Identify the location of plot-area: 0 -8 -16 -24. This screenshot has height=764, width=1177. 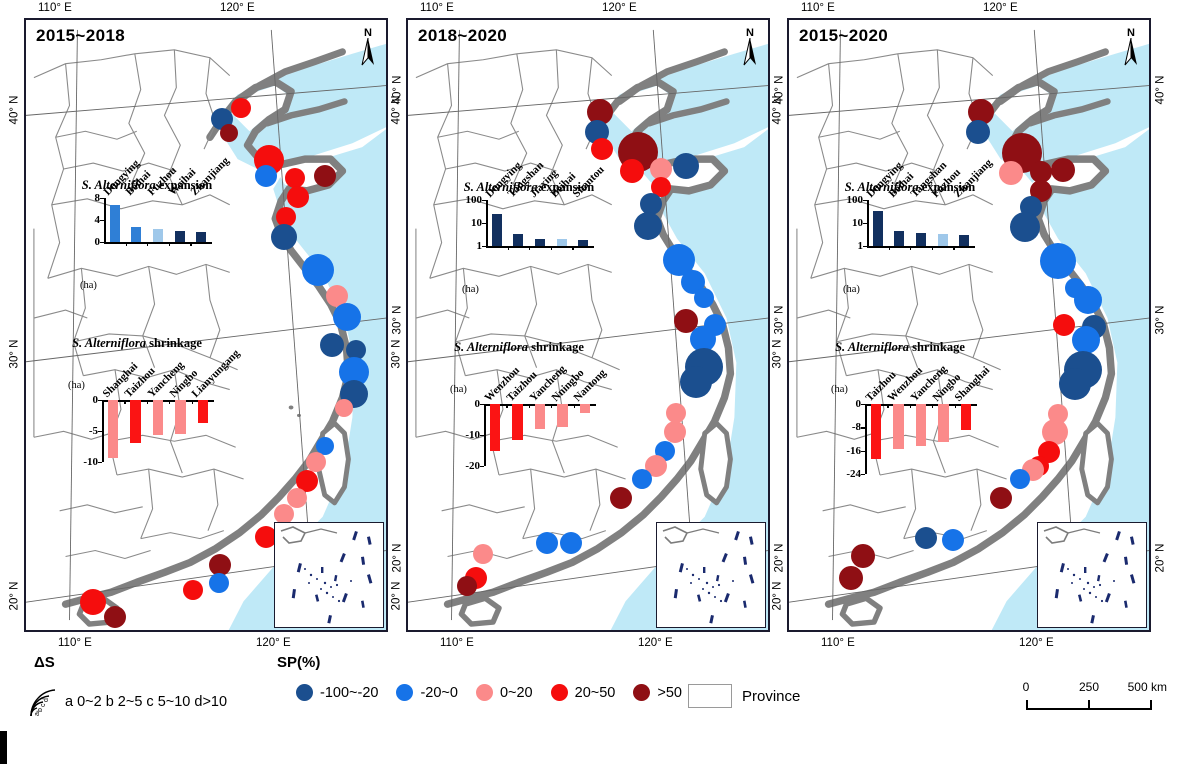
(911, 439).